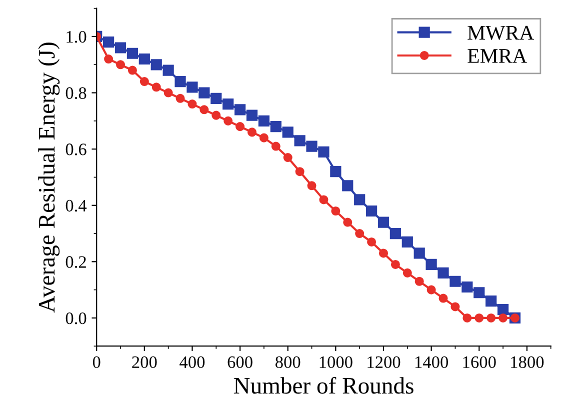  I want to click on x-tick-label: 1200, so click(384, 362).